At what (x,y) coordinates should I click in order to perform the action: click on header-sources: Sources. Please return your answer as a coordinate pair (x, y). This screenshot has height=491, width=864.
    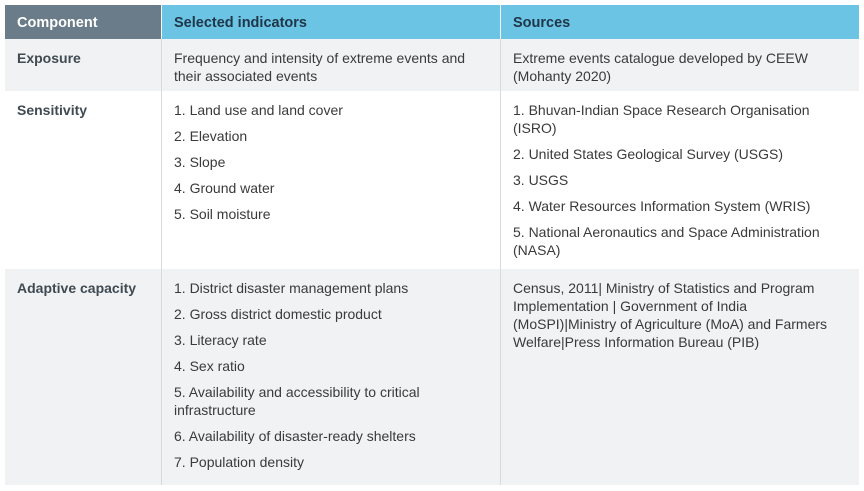
    Looking at the image, I should click on (679, 22).